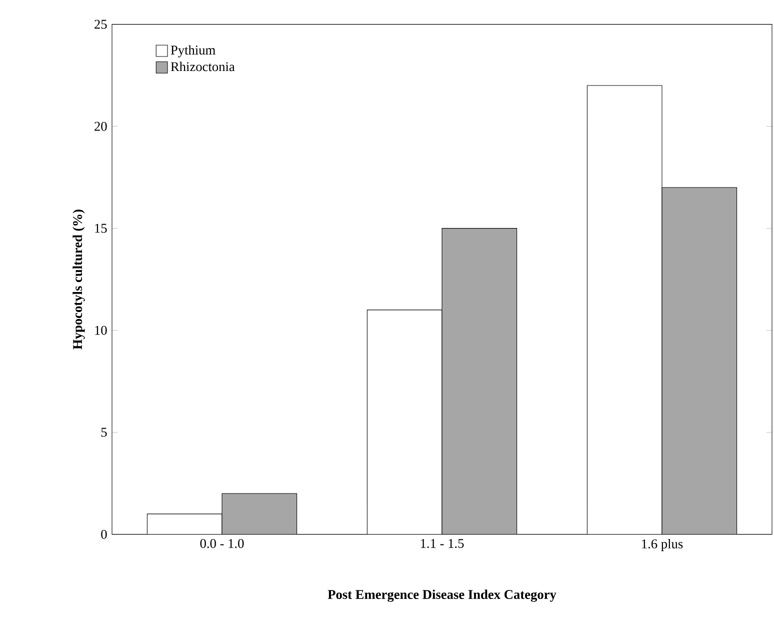 The width and height of the screenshot is (774, 641). Describe the element at coordinates (101, 330) in the screenshot. I see `y-tick-label: 10` at that location.